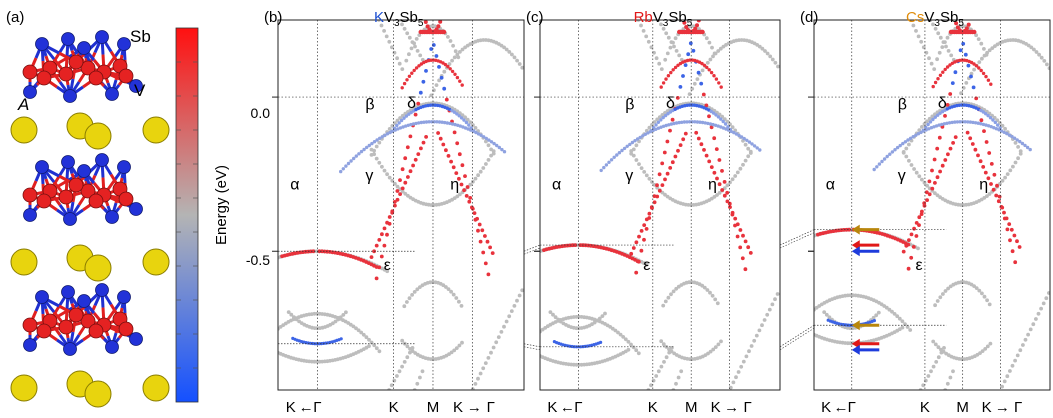  I want to click on alkali-layer, so click(90, 263).